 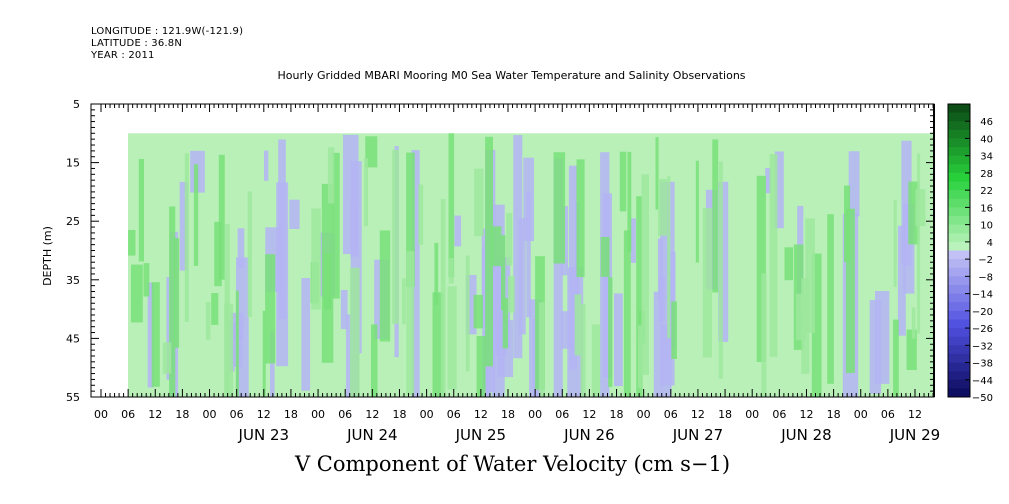 I want to click on y-tick-label: 35, so click(x=73, y=280).